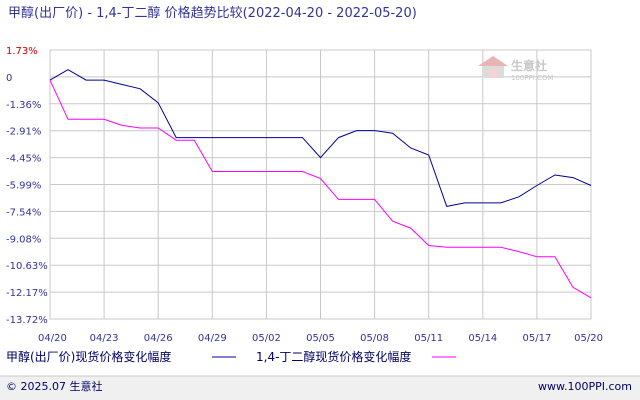 Image resolution: width=640 pixels, height=400 pixels. I want to click on y-tick-label: -5.99%, so click(23, 186).